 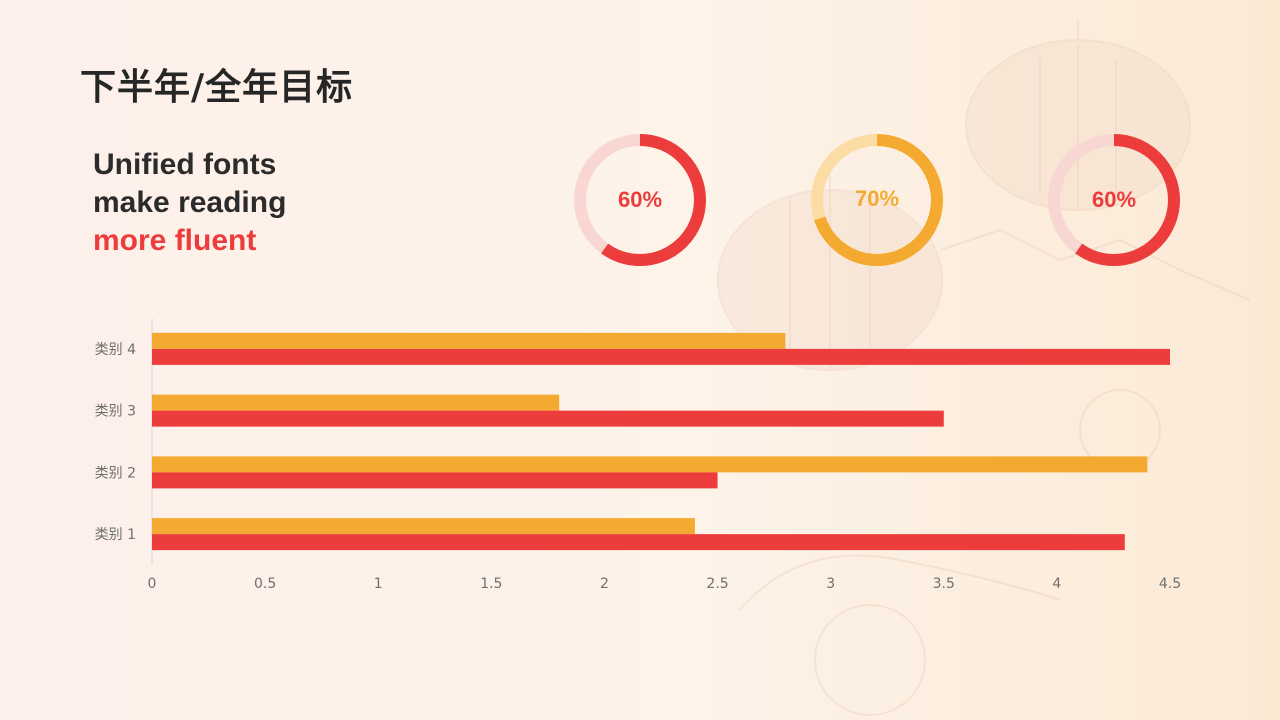 What do you see at coordinates (152, 584) in the screenshot?
I see `x-tick-label: 0` at bounding box center [152, 584].